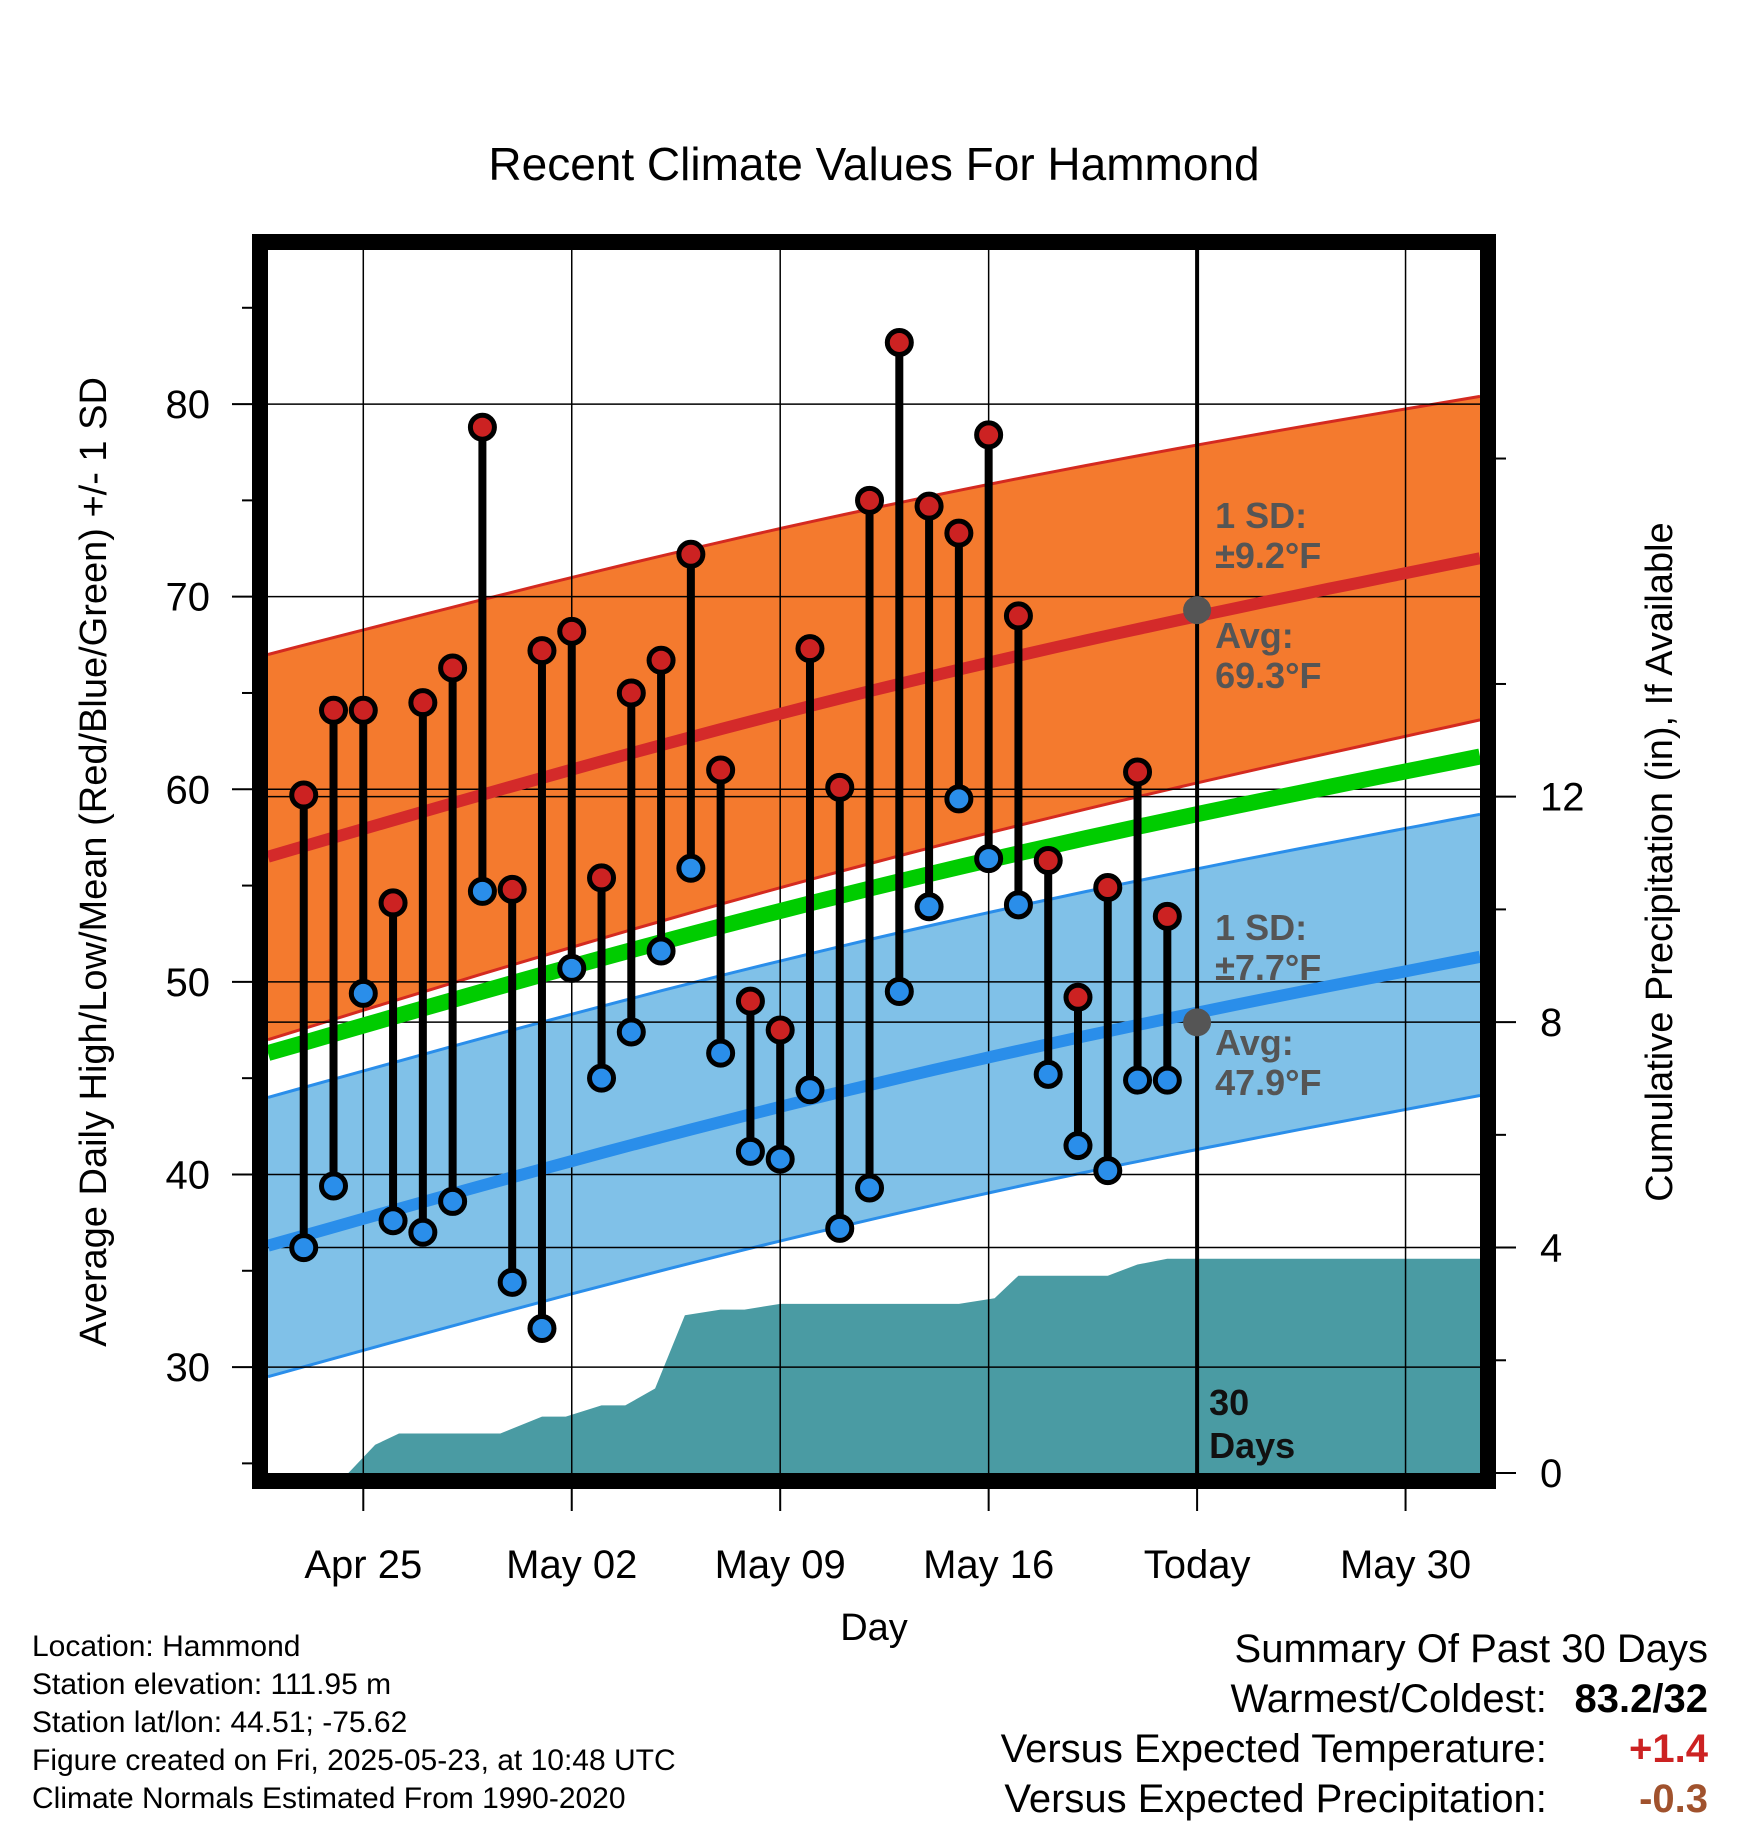  I want to click on temp-row: Versus Expected Temperature: +1.4, so click(1354, 1749).